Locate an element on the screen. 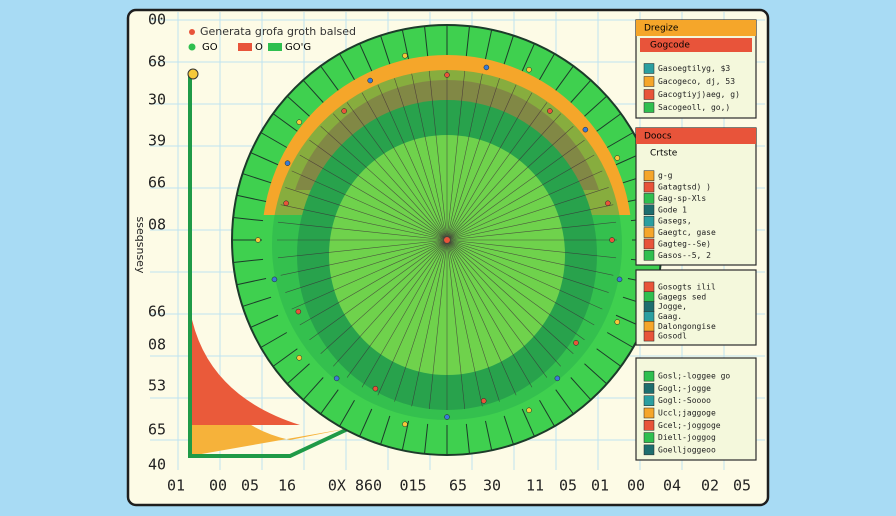  x-tick-label: 00 is located at coordinates (218, 486).